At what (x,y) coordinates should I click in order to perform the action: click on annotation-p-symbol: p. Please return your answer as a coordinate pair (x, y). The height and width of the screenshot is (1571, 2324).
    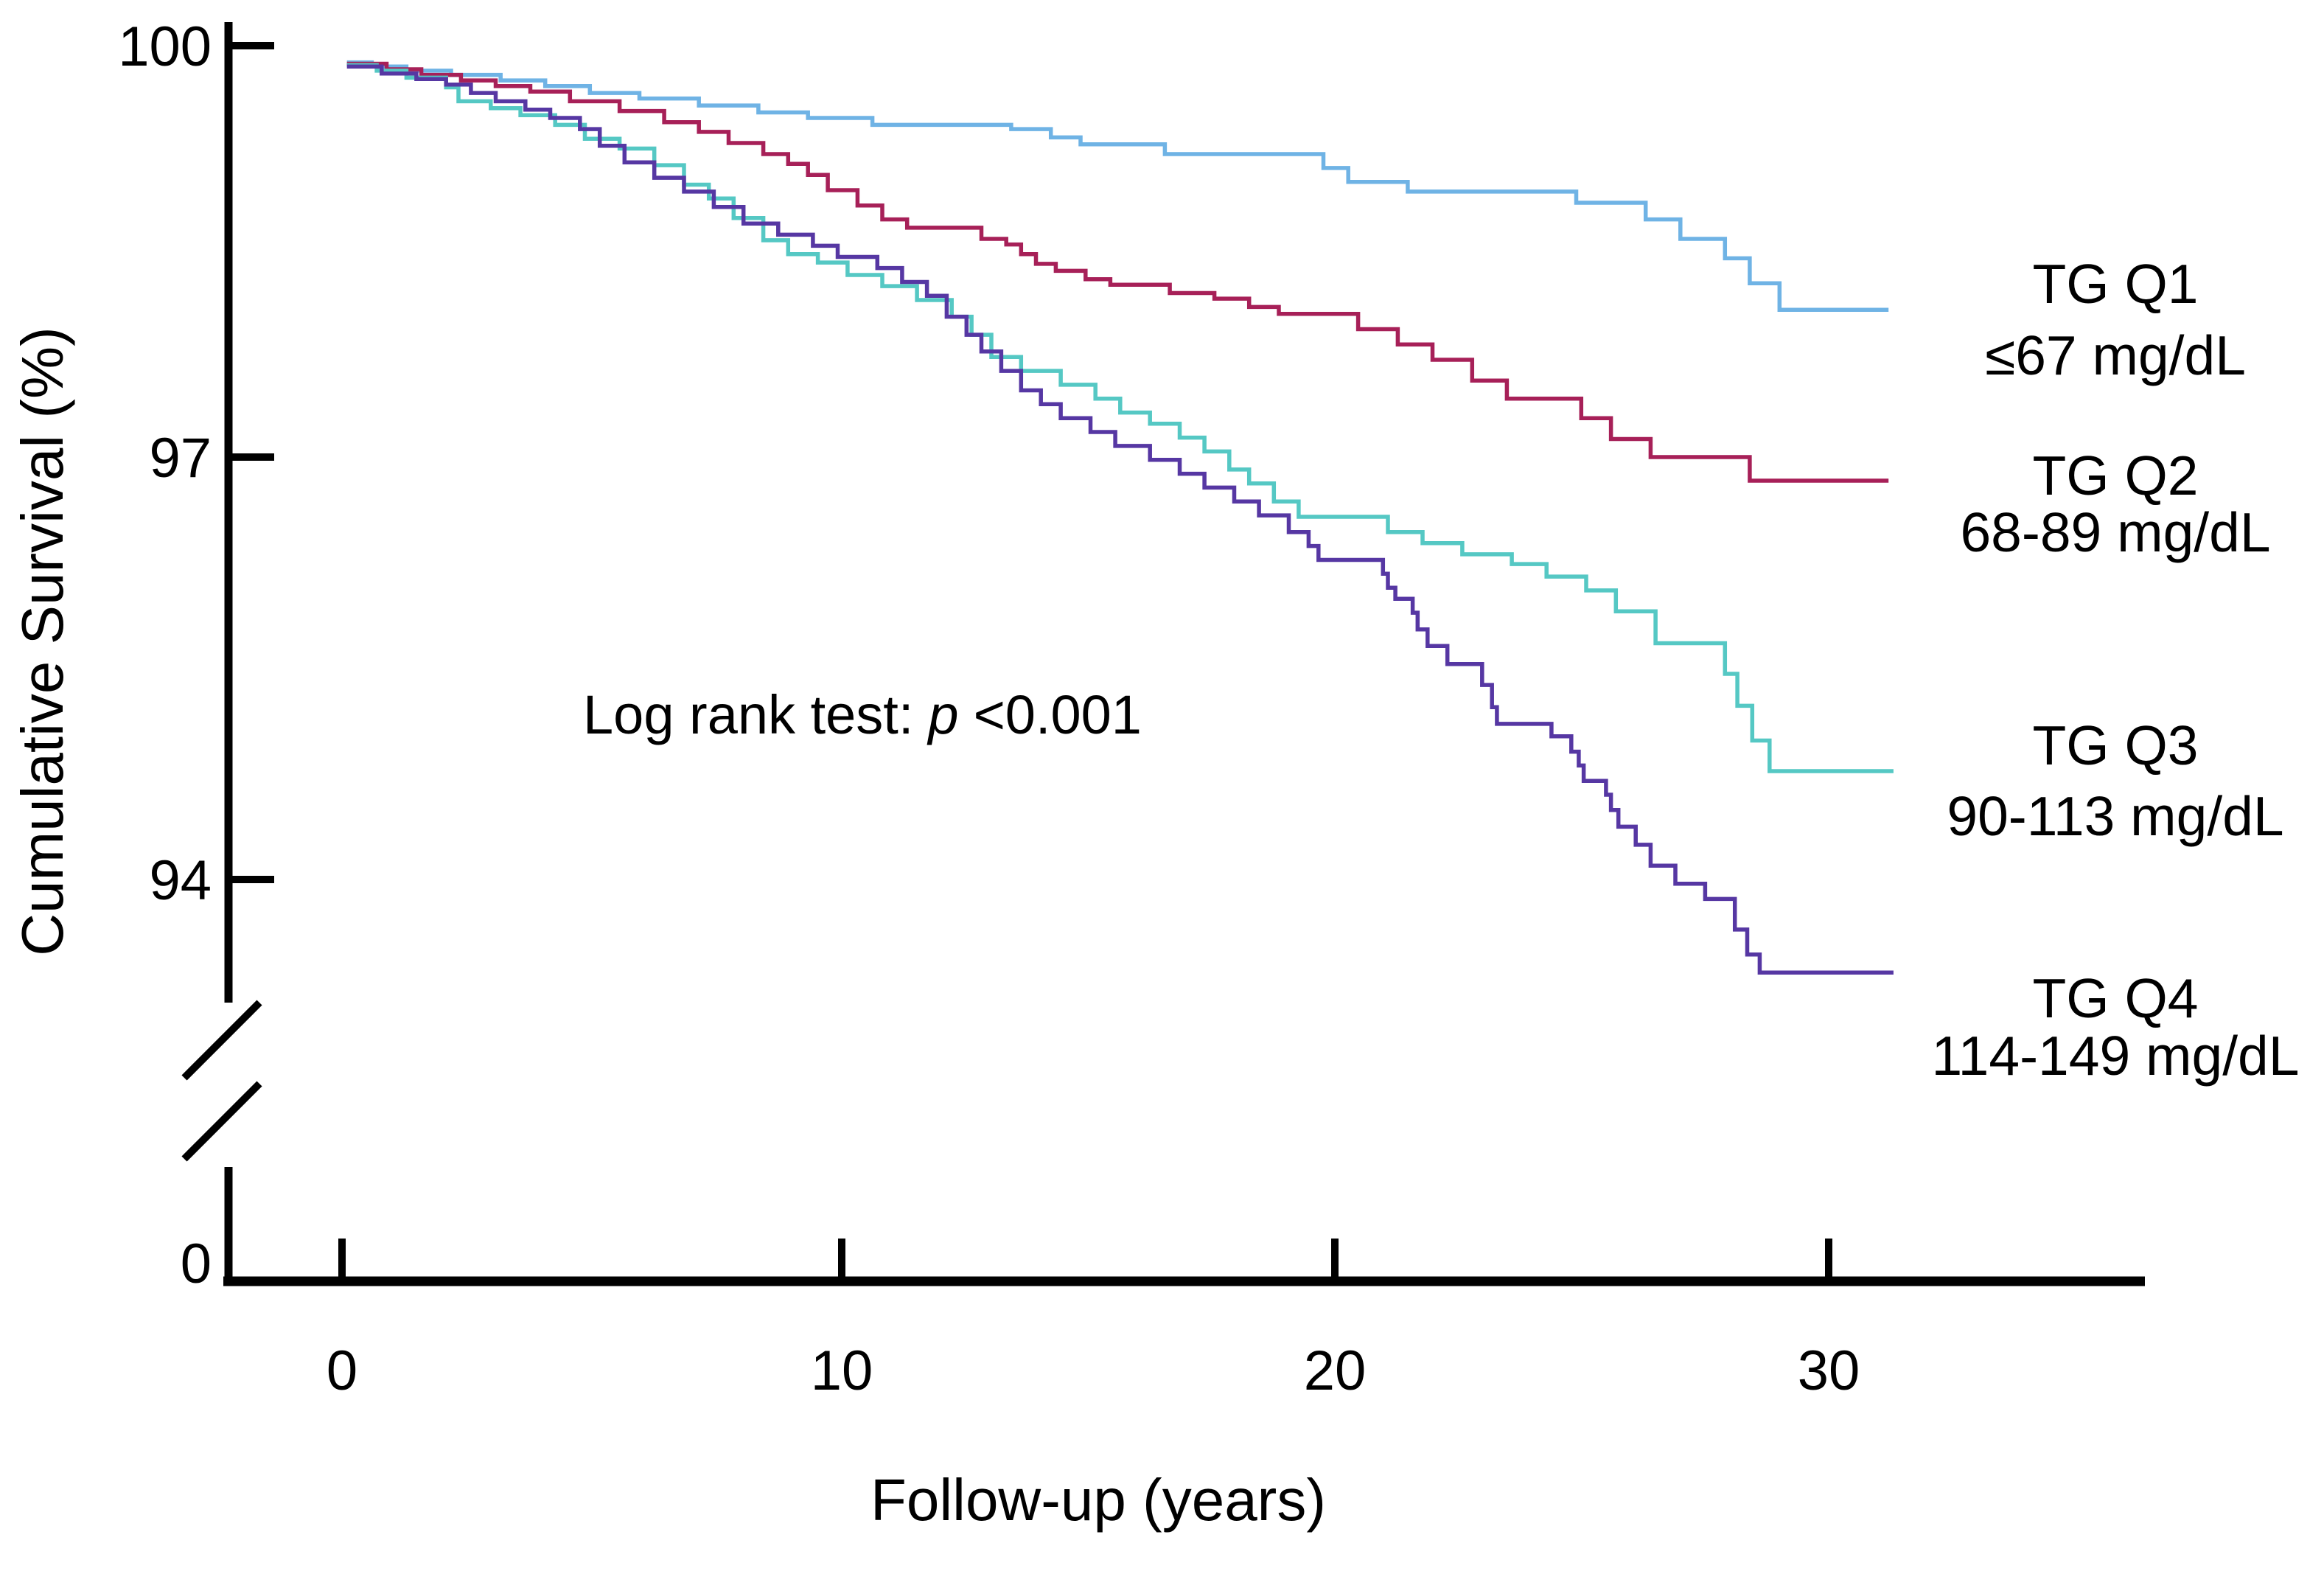
    Looking at the image, I should click on (942, 714).